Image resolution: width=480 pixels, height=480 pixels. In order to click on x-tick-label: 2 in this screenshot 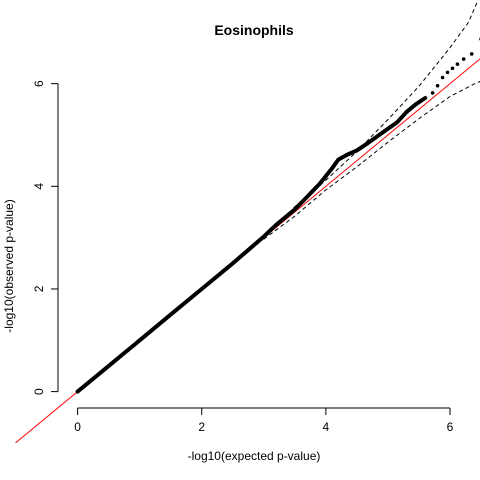, I will do `click(201, 427)`.